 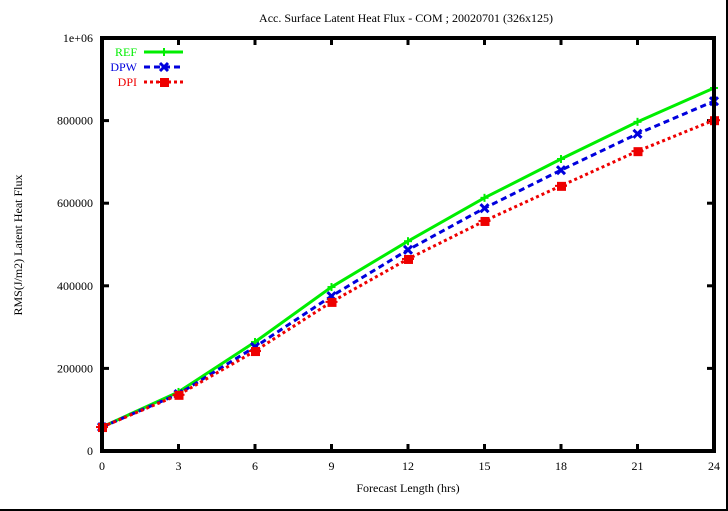 What do you see at coordinates (149, 52) in the screenshot?
I see `legend-item-ref: REF` at bounding box center [149, 52].